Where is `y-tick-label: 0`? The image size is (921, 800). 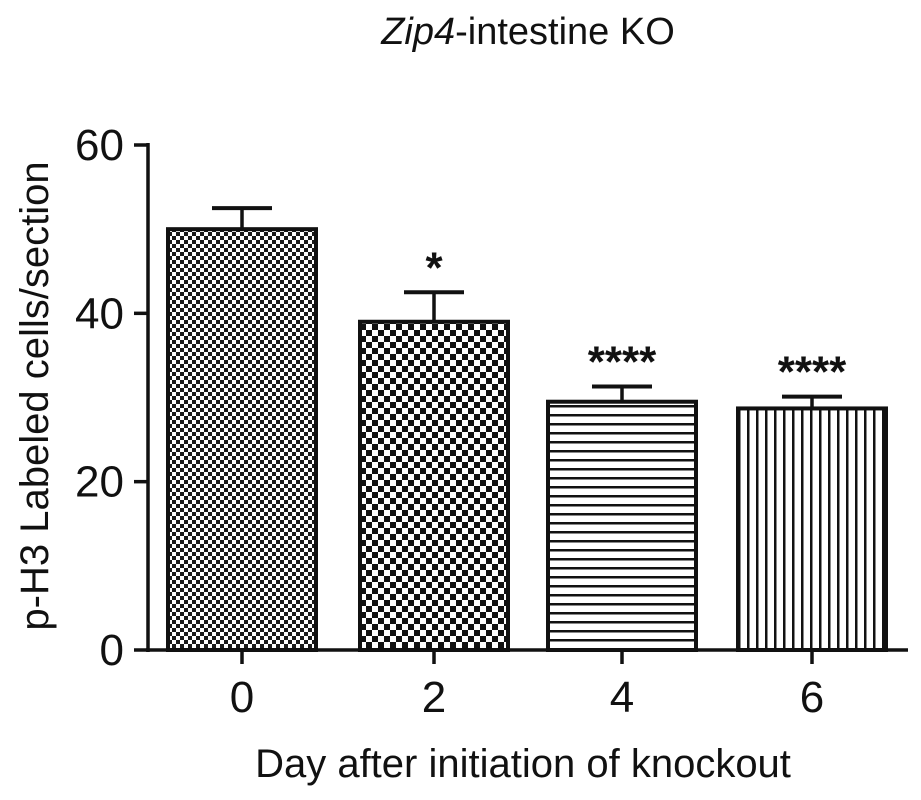 y-tick-label: 0 is located at coordinates (112, 650).